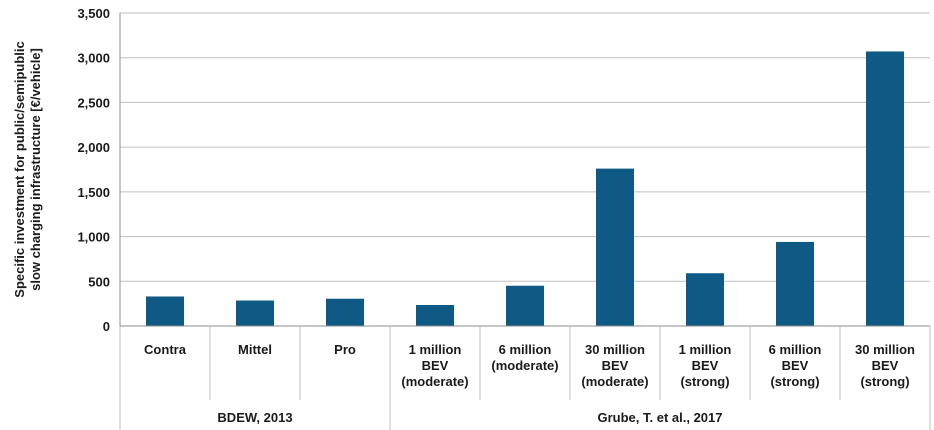  What do you see at coordinates (93, 237) in the screenshot?
I see `y-tick-label: 1,000` at bounding box center [93, 237].